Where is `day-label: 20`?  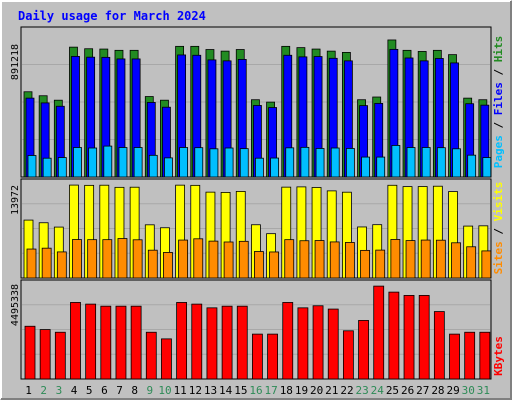
day-label: 20 is located at coordinates (316, 390).